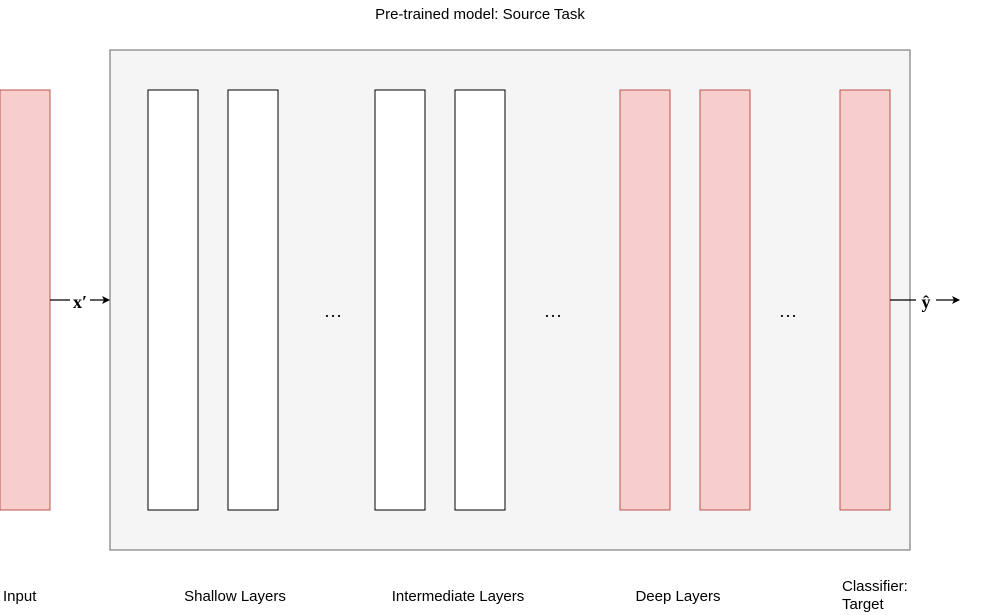 The image size is (1000, 615). I want to click on input-block, so click(25, 300).